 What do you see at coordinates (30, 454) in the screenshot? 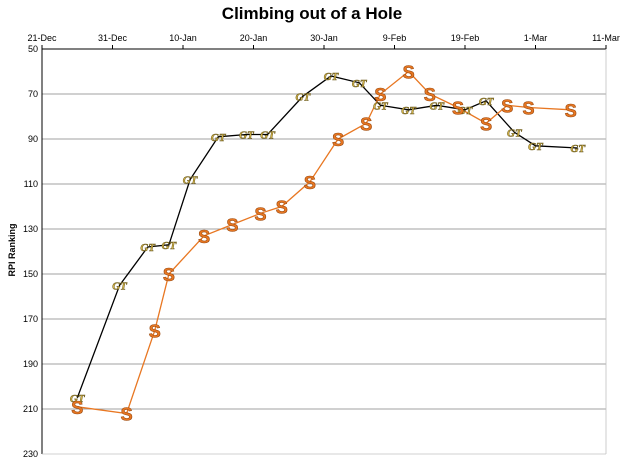
I see `y-tick-label: 230` at bounding box center [30, 454].